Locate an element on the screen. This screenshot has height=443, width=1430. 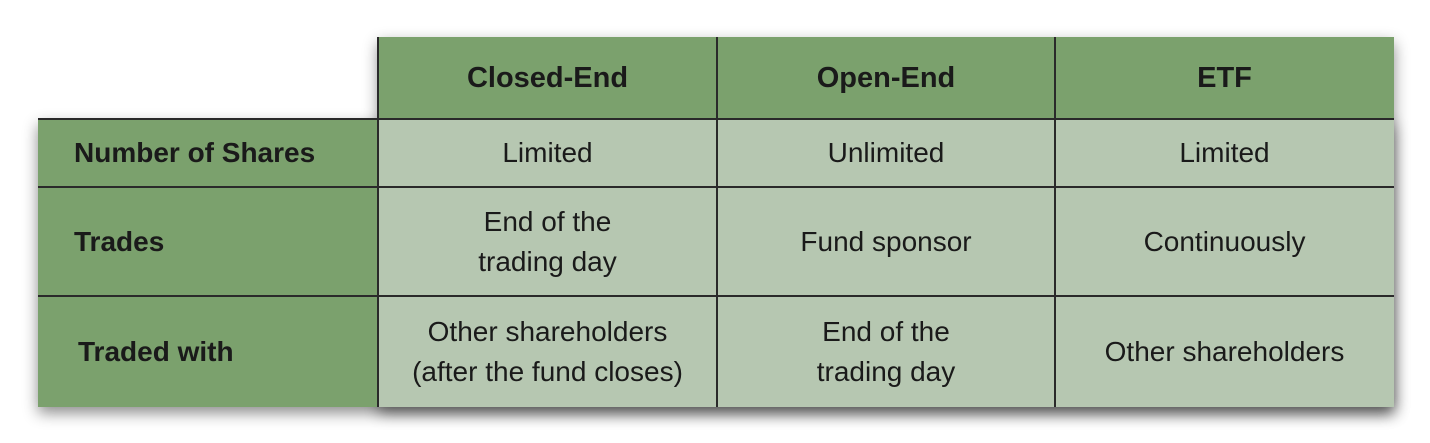
row-header-label: Number of Shares is located at coordinates (195, 152).